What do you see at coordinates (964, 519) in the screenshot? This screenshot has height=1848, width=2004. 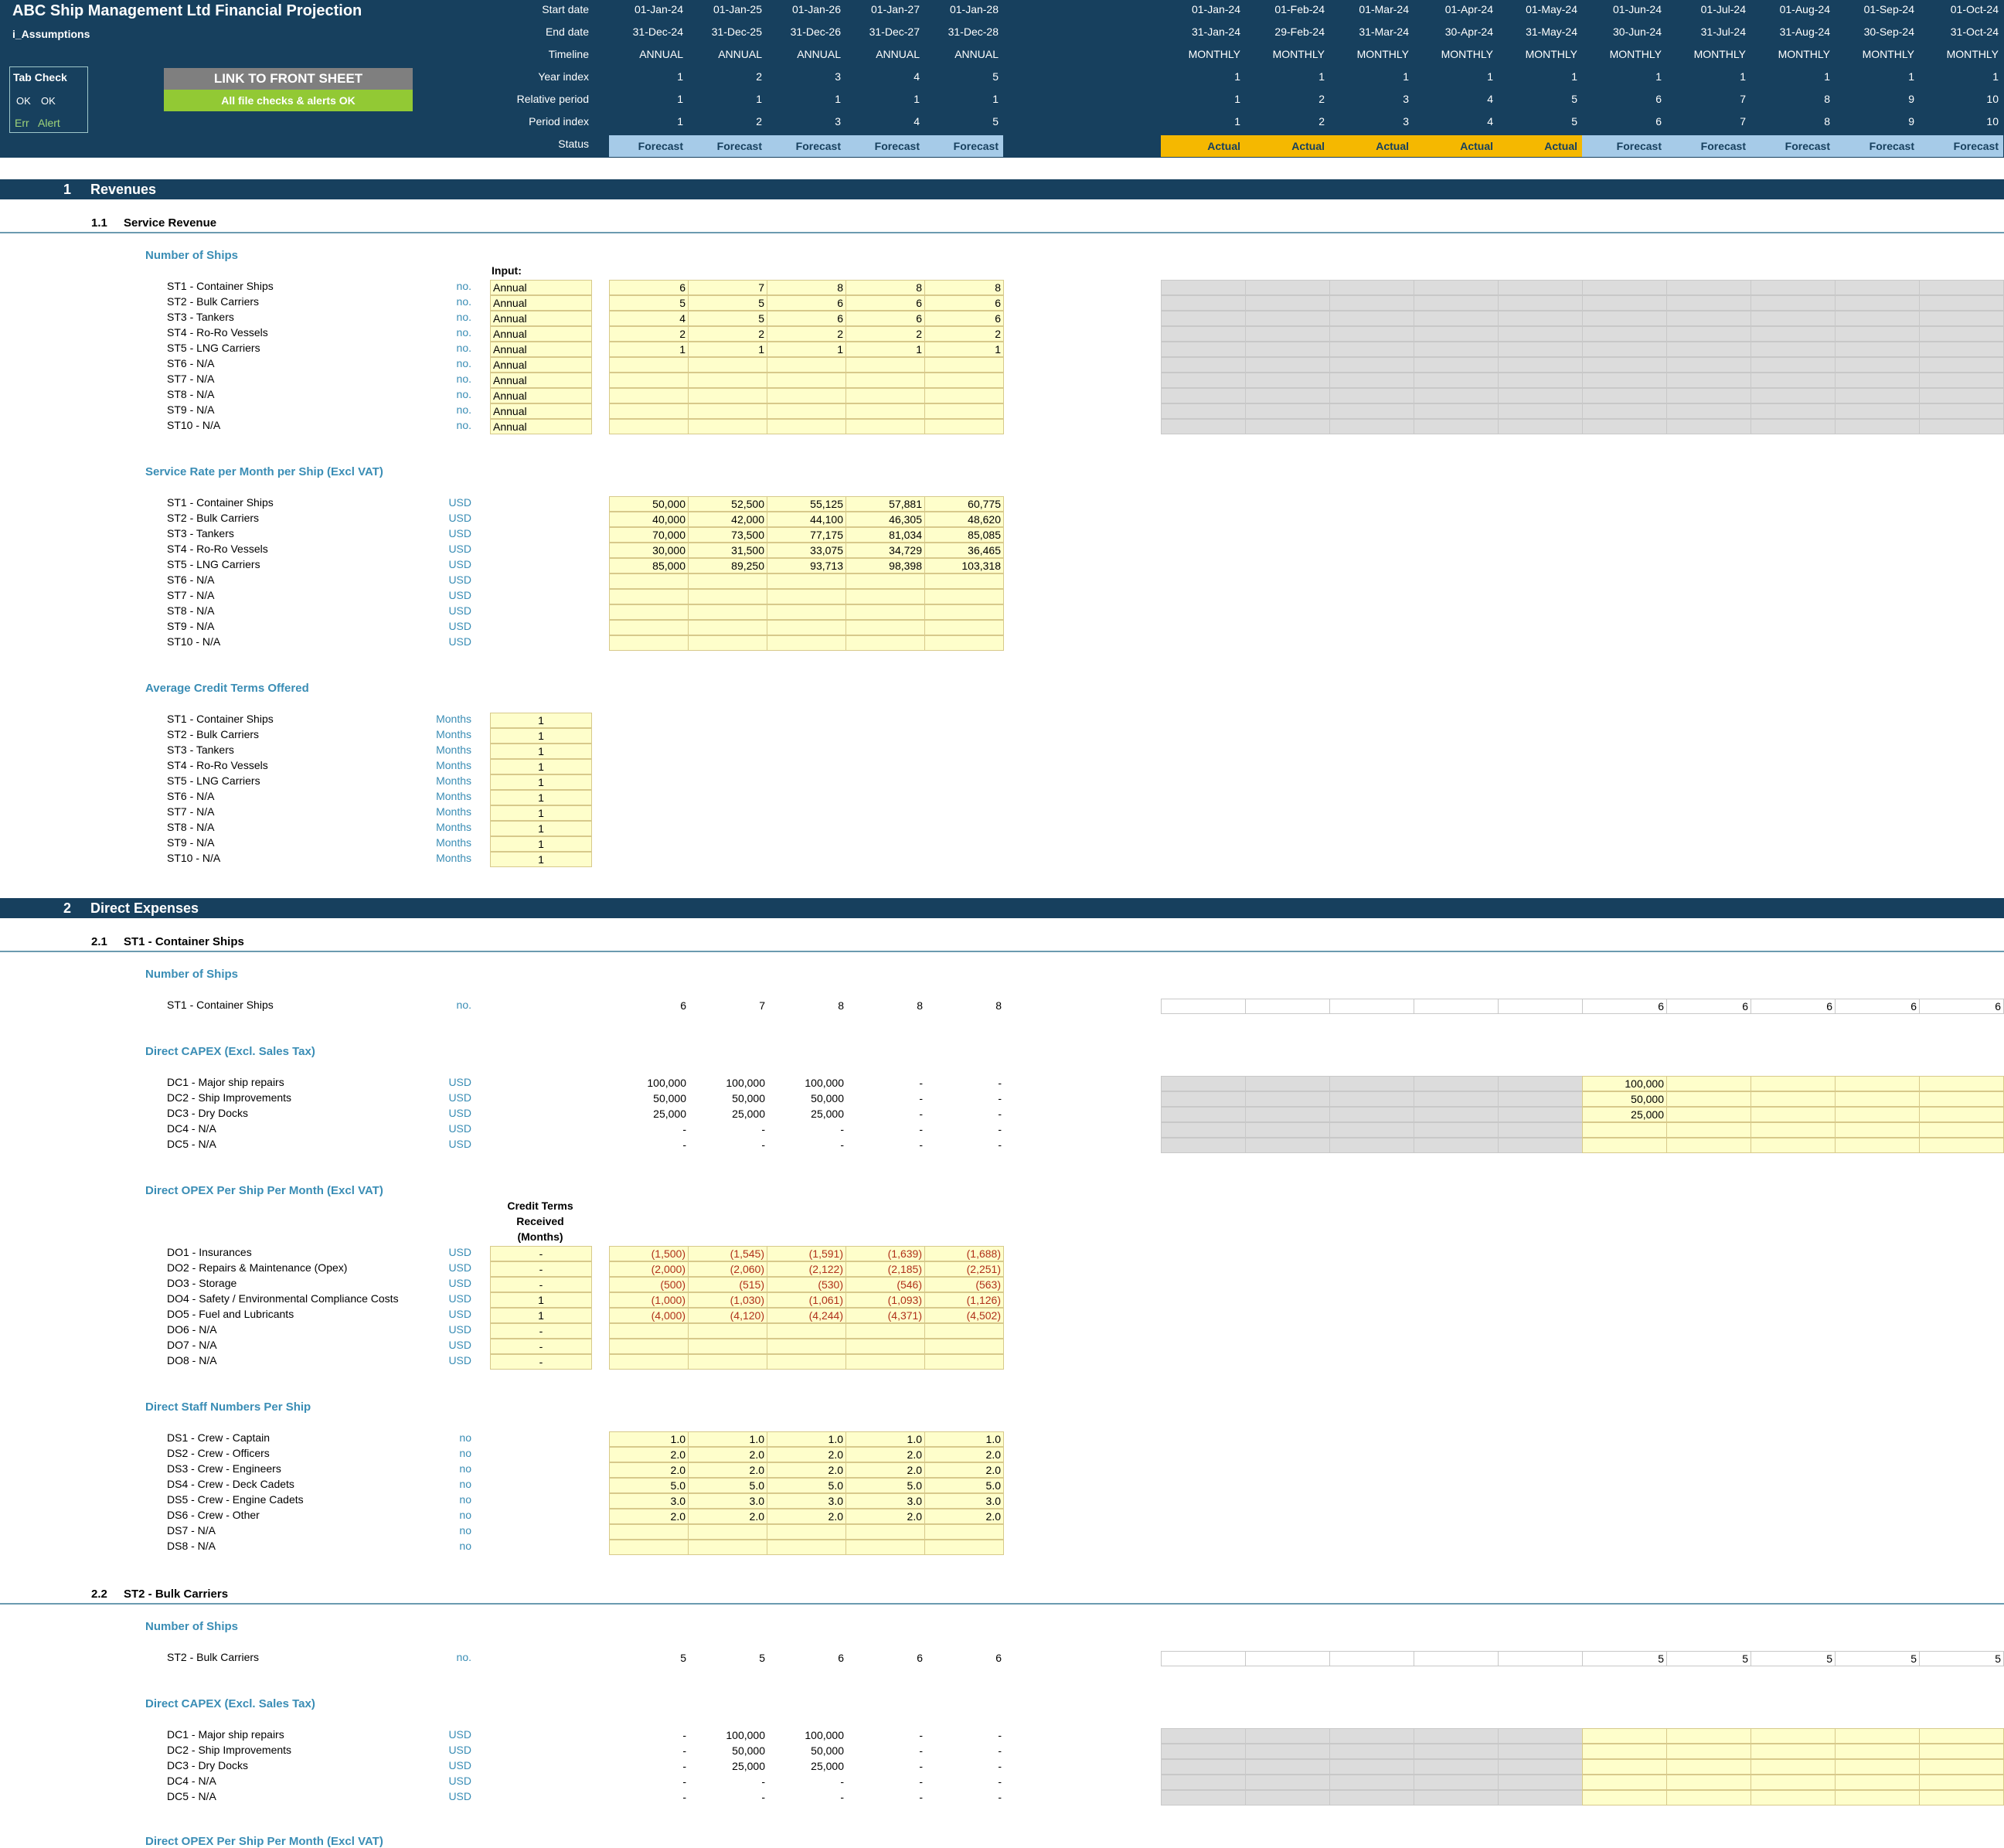 I see `value-cell: 48,620` at bounding box center [964, 519].